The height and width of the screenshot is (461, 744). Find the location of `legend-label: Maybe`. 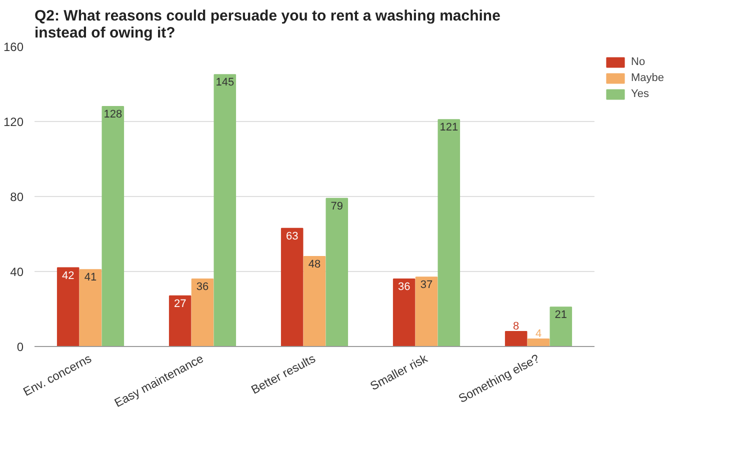

legend-label: Maybe is located at coordinates (647, 78).